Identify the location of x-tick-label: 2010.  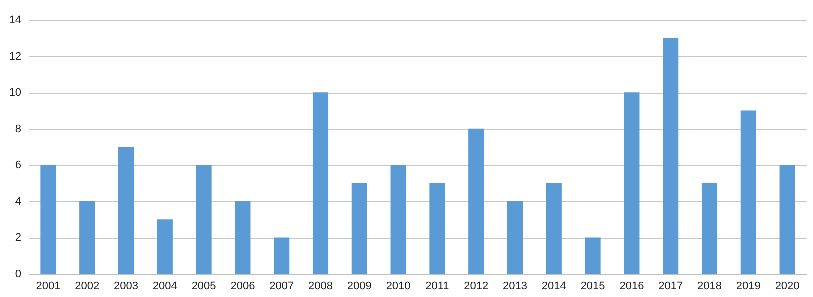
(398, 286).